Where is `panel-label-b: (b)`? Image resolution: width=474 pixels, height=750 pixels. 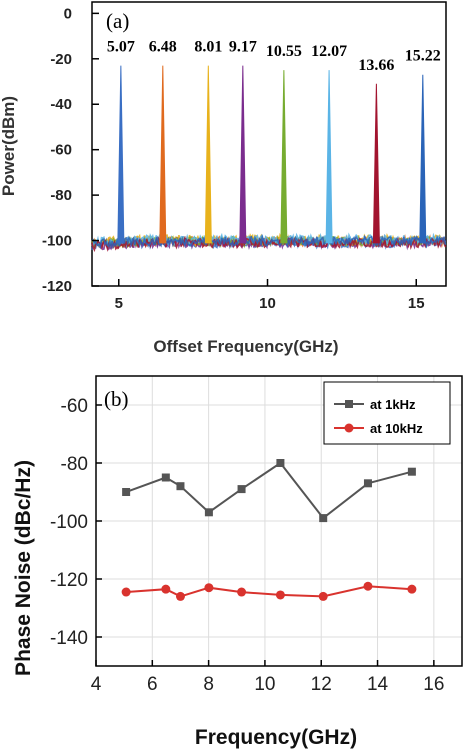 panel-label-b: (b) is located at coordinates (116, 399).